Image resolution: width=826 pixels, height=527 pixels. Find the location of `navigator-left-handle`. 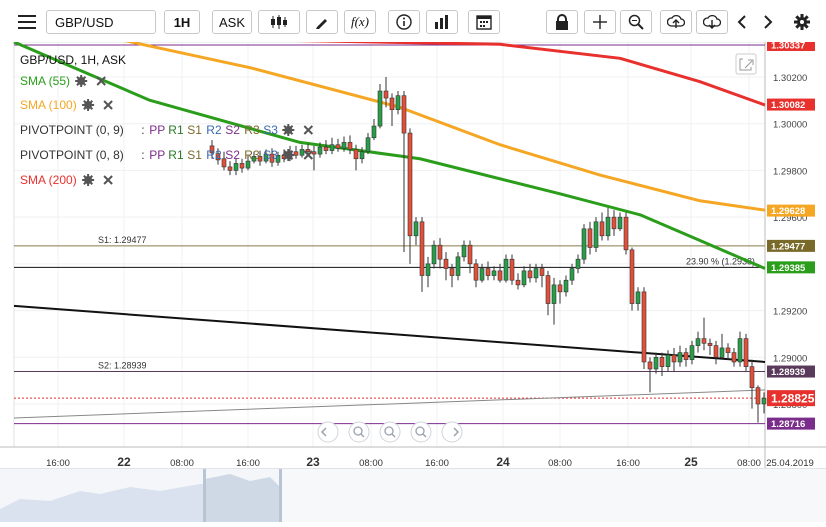

navigator-left-handle is located at coordinates (204, 495).